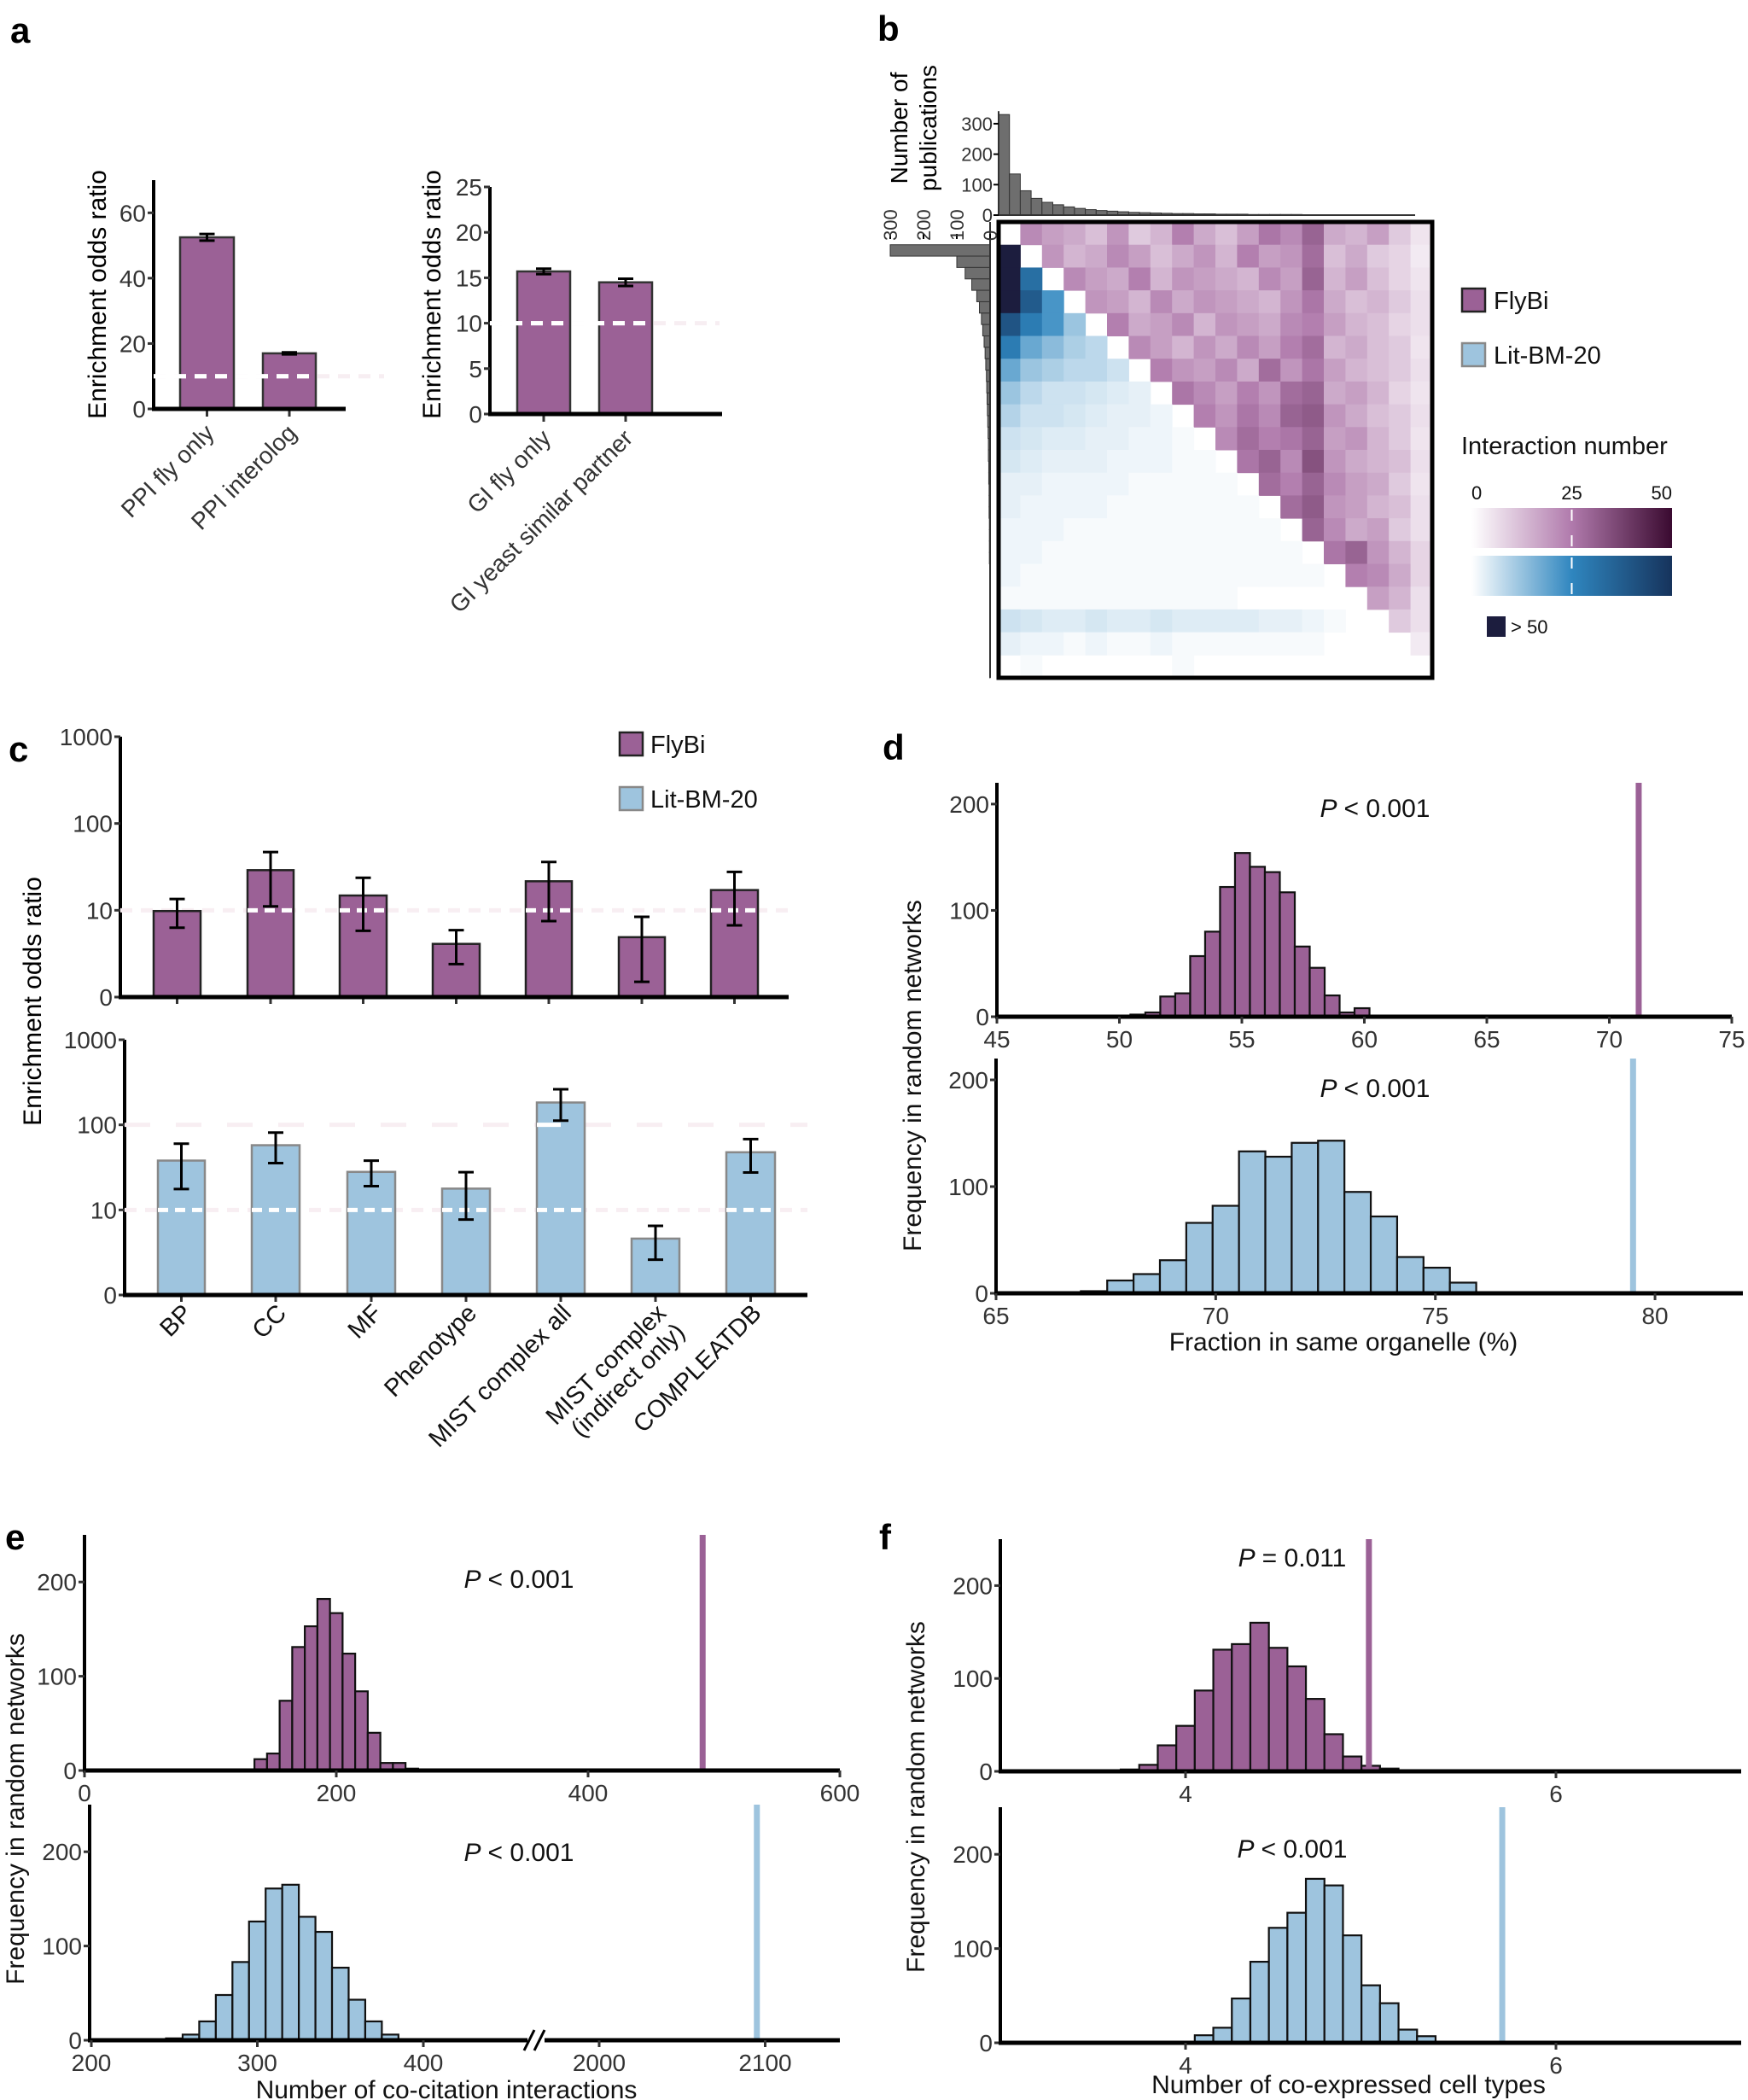  What do you see at coordinates (475, 369) in the screenshot?
I see `panel-a-y-tick-label: 5` at bounding box center [475, 369].